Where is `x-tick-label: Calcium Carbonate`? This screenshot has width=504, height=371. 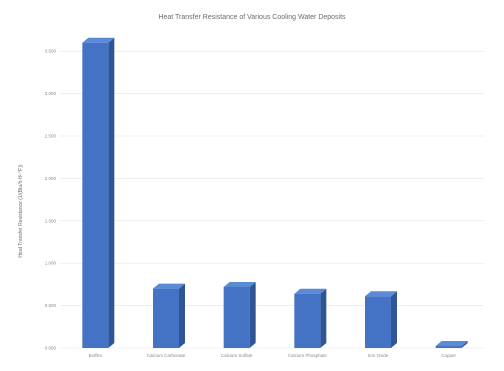
x-tick-label: Calcium Carbonate is located at coordinates (166, 355).